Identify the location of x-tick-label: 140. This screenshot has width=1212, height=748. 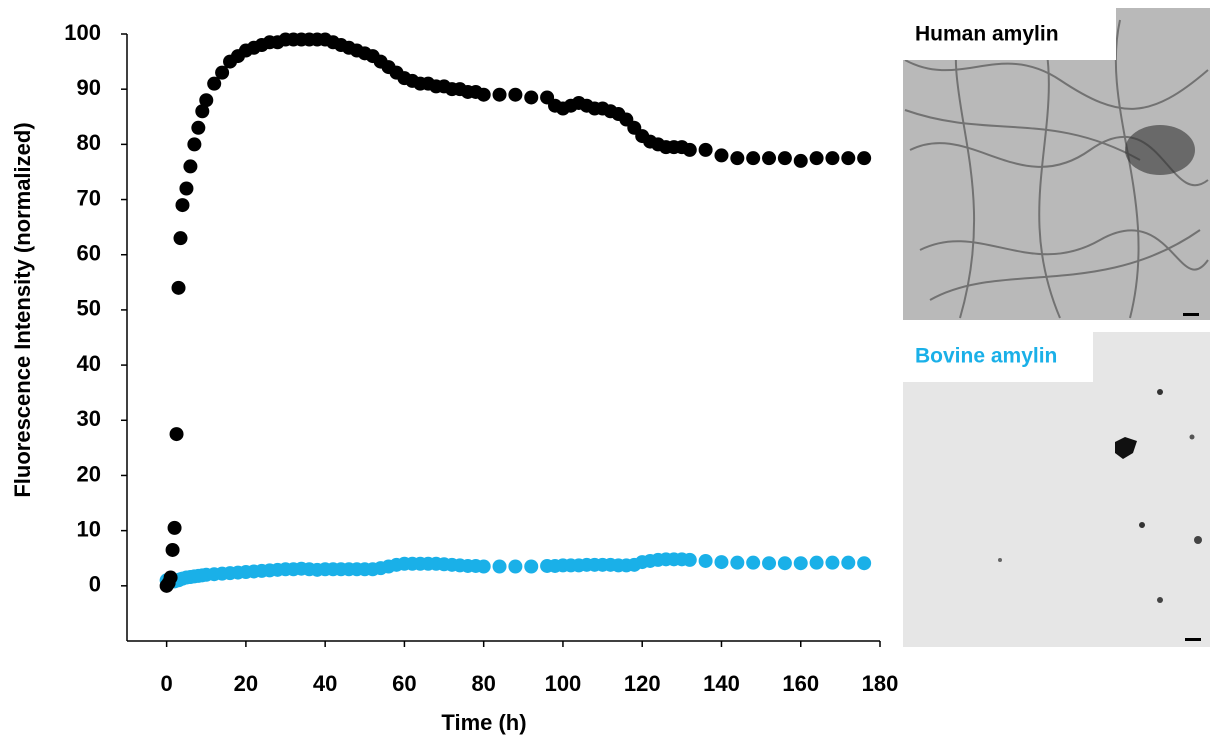
(721, 683).